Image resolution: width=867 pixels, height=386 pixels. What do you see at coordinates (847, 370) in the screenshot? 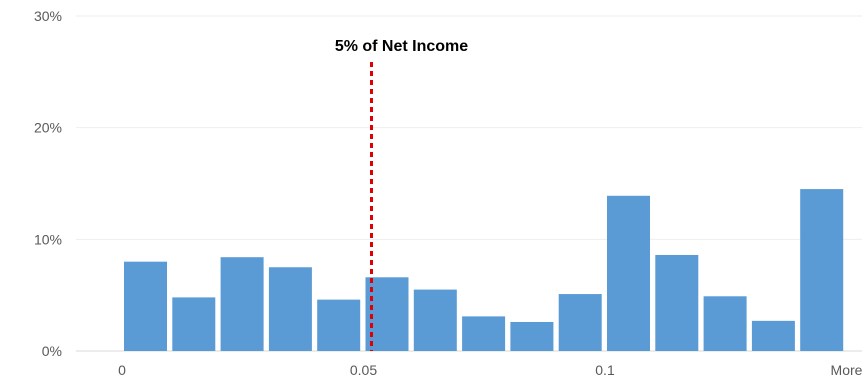
I see `x-tick-label: More` at bounding box center [847, 370].